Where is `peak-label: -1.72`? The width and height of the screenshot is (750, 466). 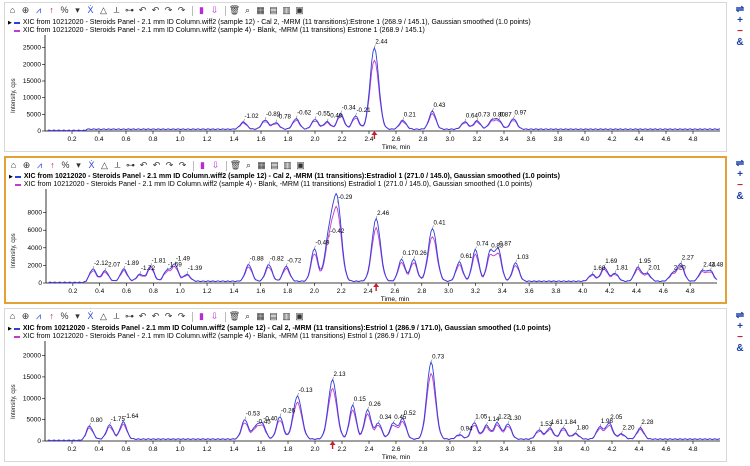 peak-label: -1.72 is located at coordinates (148, 268).